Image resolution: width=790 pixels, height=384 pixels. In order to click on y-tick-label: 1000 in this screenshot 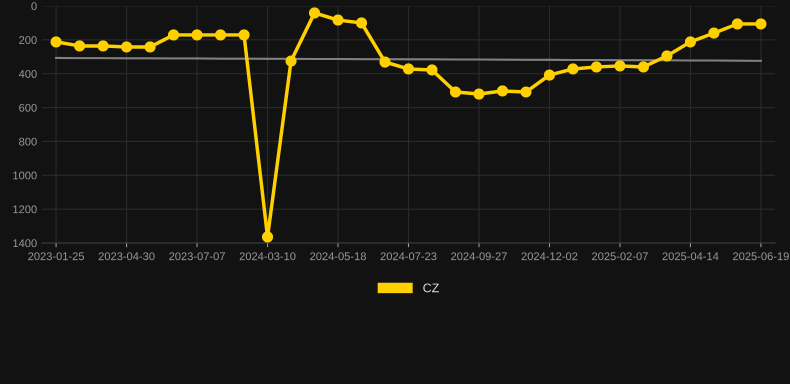, I will do `click(25, 176)`.